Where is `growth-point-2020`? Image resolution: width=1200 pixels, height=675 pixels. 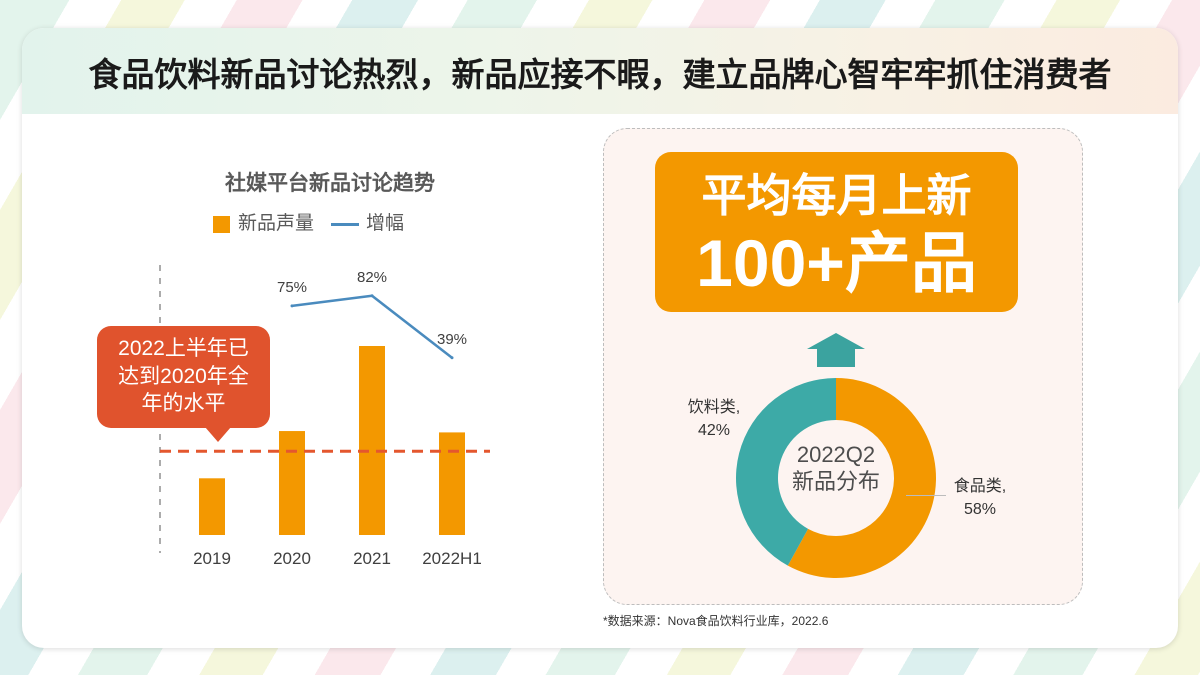 growth-point-2020 is located at coordinates (292, 306).